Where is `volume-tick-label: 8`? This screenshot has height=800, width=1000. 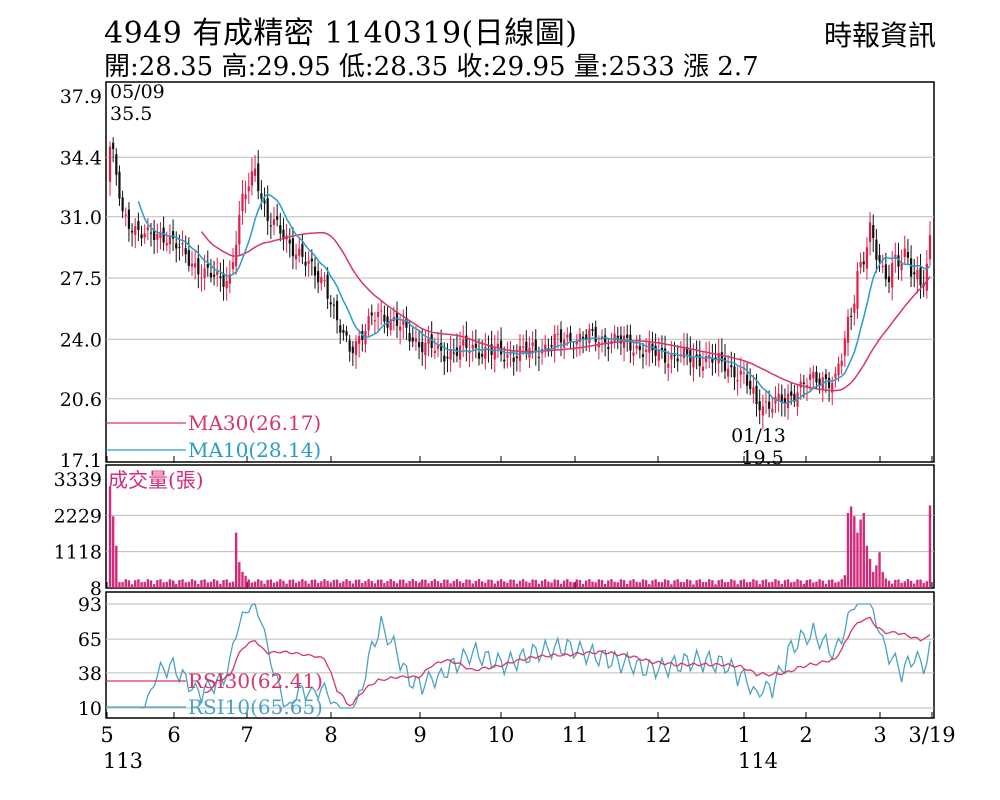
volume-tick-label: 8 is located at coordinates (96, 589).